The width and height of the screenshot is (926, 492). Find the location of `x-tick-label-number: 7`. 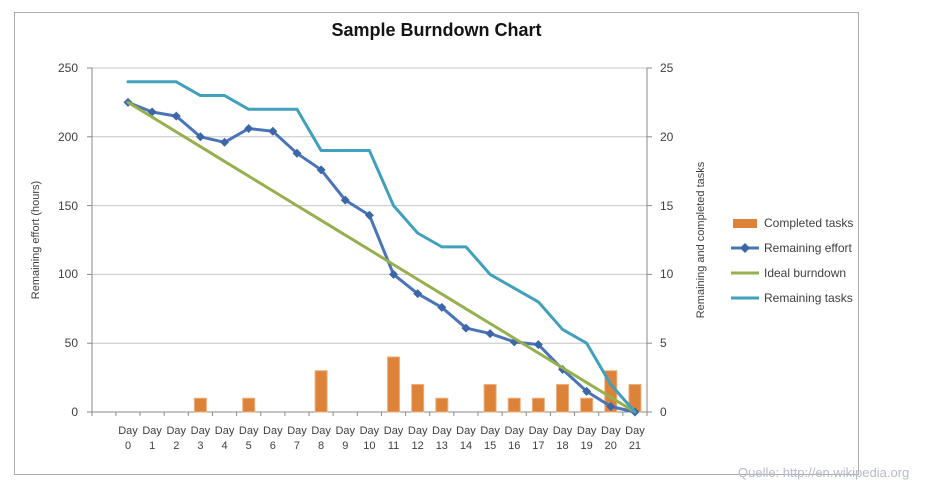

x-tick-label-number: 7 is located at coordinates (297, 446).